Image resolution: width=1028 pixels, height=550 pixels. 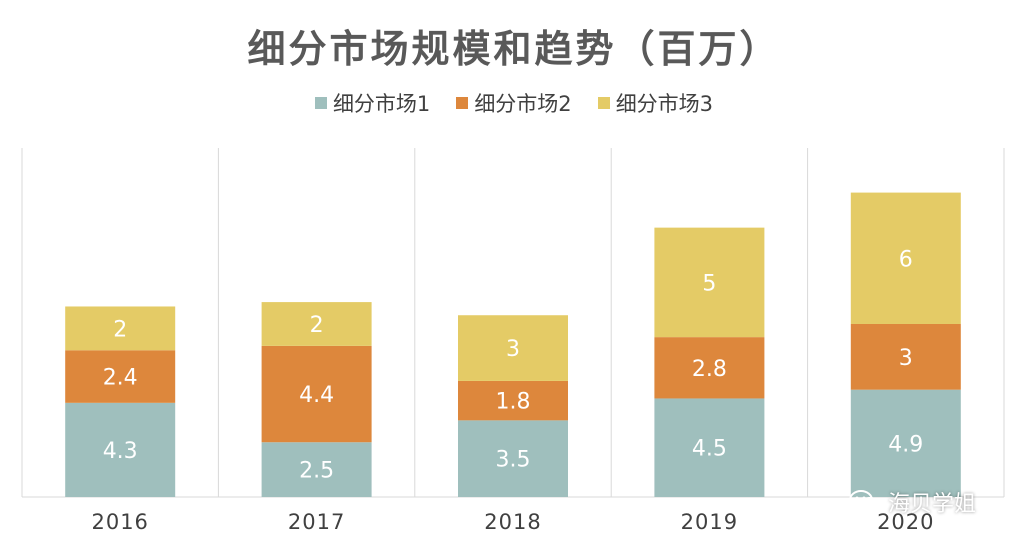 What do you see at coordinates (905, 522) in the screenshot?
I see `x-tick-label-2020: 2020` at bounding box center [905, 522].